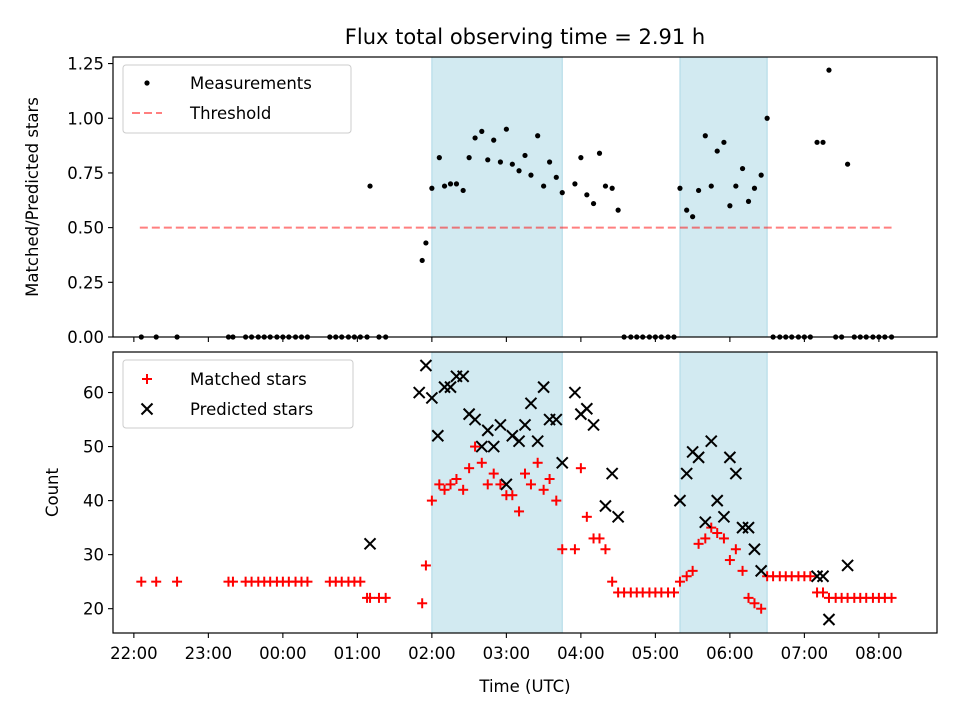  What do you see at coordinates (581, 653) in the screenshot?
I see `xtick-label-6: 04:00` at bounding box center [581, 653].